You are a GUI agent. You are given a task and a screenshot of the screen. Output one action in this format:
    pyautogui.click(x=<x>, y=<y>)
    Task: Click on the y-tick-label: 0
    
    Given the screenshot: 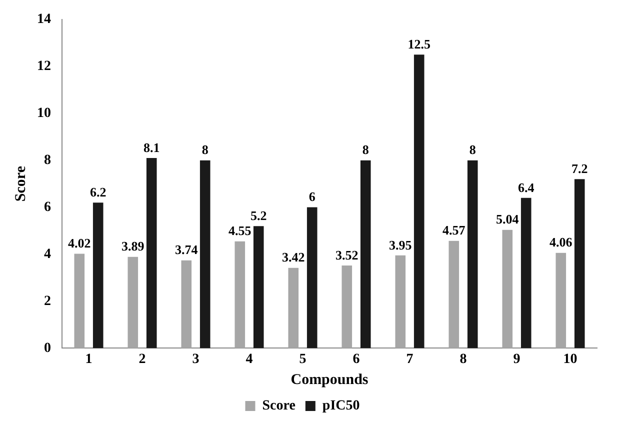 What is the action you would take?
    pyautogui.click(x=47, y=348)
    